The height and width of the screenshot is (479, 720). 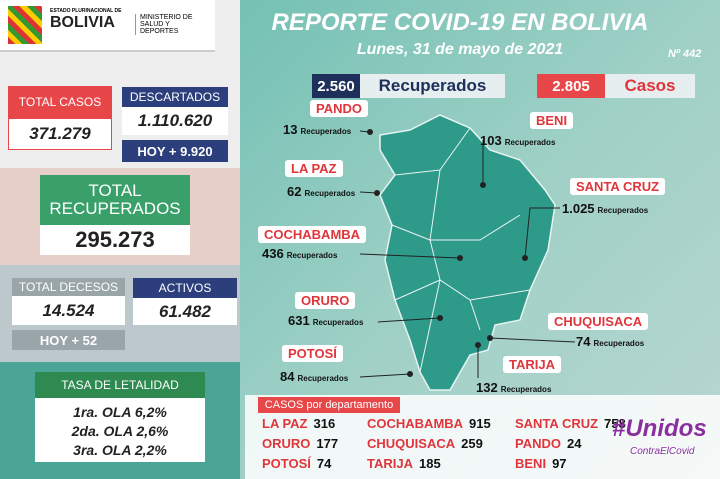 What do you see at coordinates (86, 11) in the screenshot?
I see `state: ESTADO PLURINACIONAL DE` at bounding box center [86, 11].